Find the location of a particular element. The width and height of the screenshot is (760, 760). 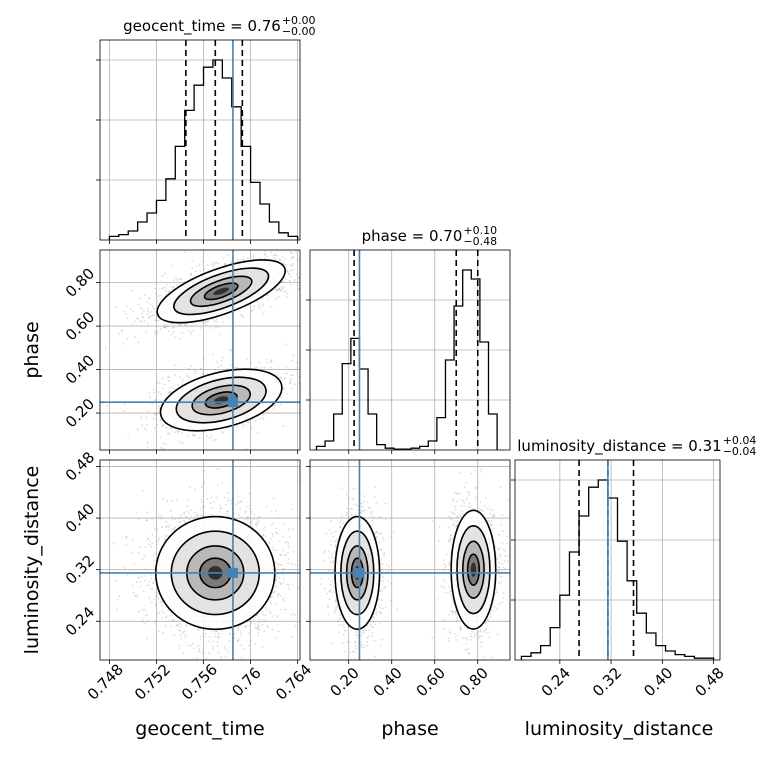

hist-title: phase = 0.70 is located at coordinates (412, 236).